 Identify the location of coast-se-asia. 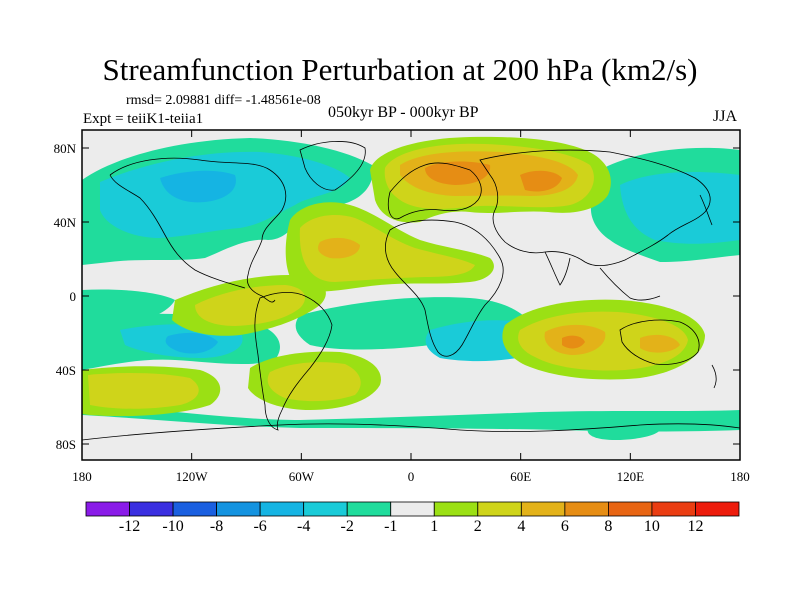
(630, 284).